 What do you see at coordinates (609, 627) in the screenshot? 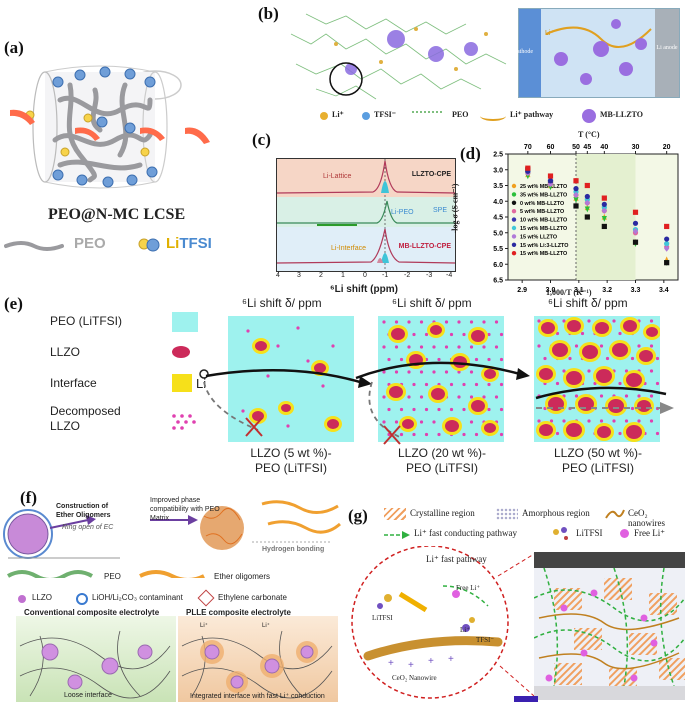
I see `g-electrolyte-cross-section` at bounding box center [609, 627].